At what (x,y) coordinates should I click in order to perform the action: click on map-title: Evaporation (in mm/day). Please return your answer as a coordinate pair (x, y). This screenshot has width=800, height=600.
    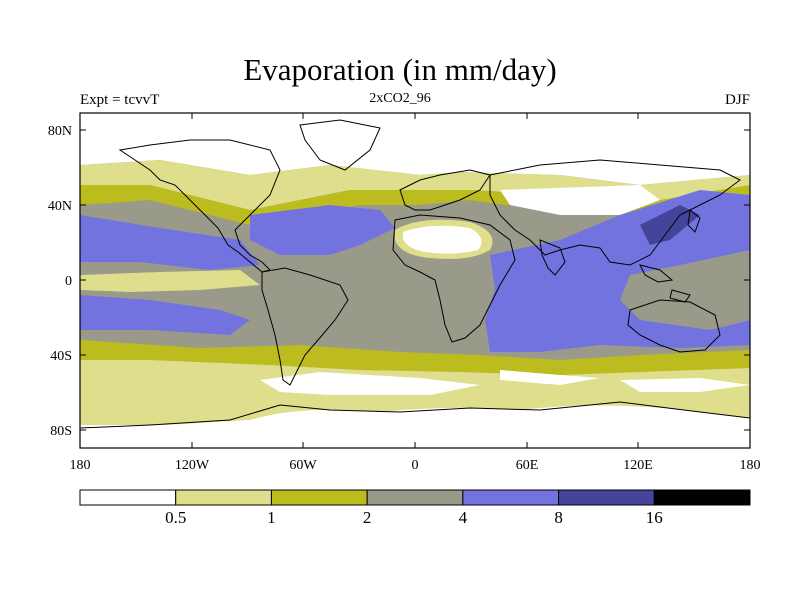
    Looking at the image, I should click on (400, 69).